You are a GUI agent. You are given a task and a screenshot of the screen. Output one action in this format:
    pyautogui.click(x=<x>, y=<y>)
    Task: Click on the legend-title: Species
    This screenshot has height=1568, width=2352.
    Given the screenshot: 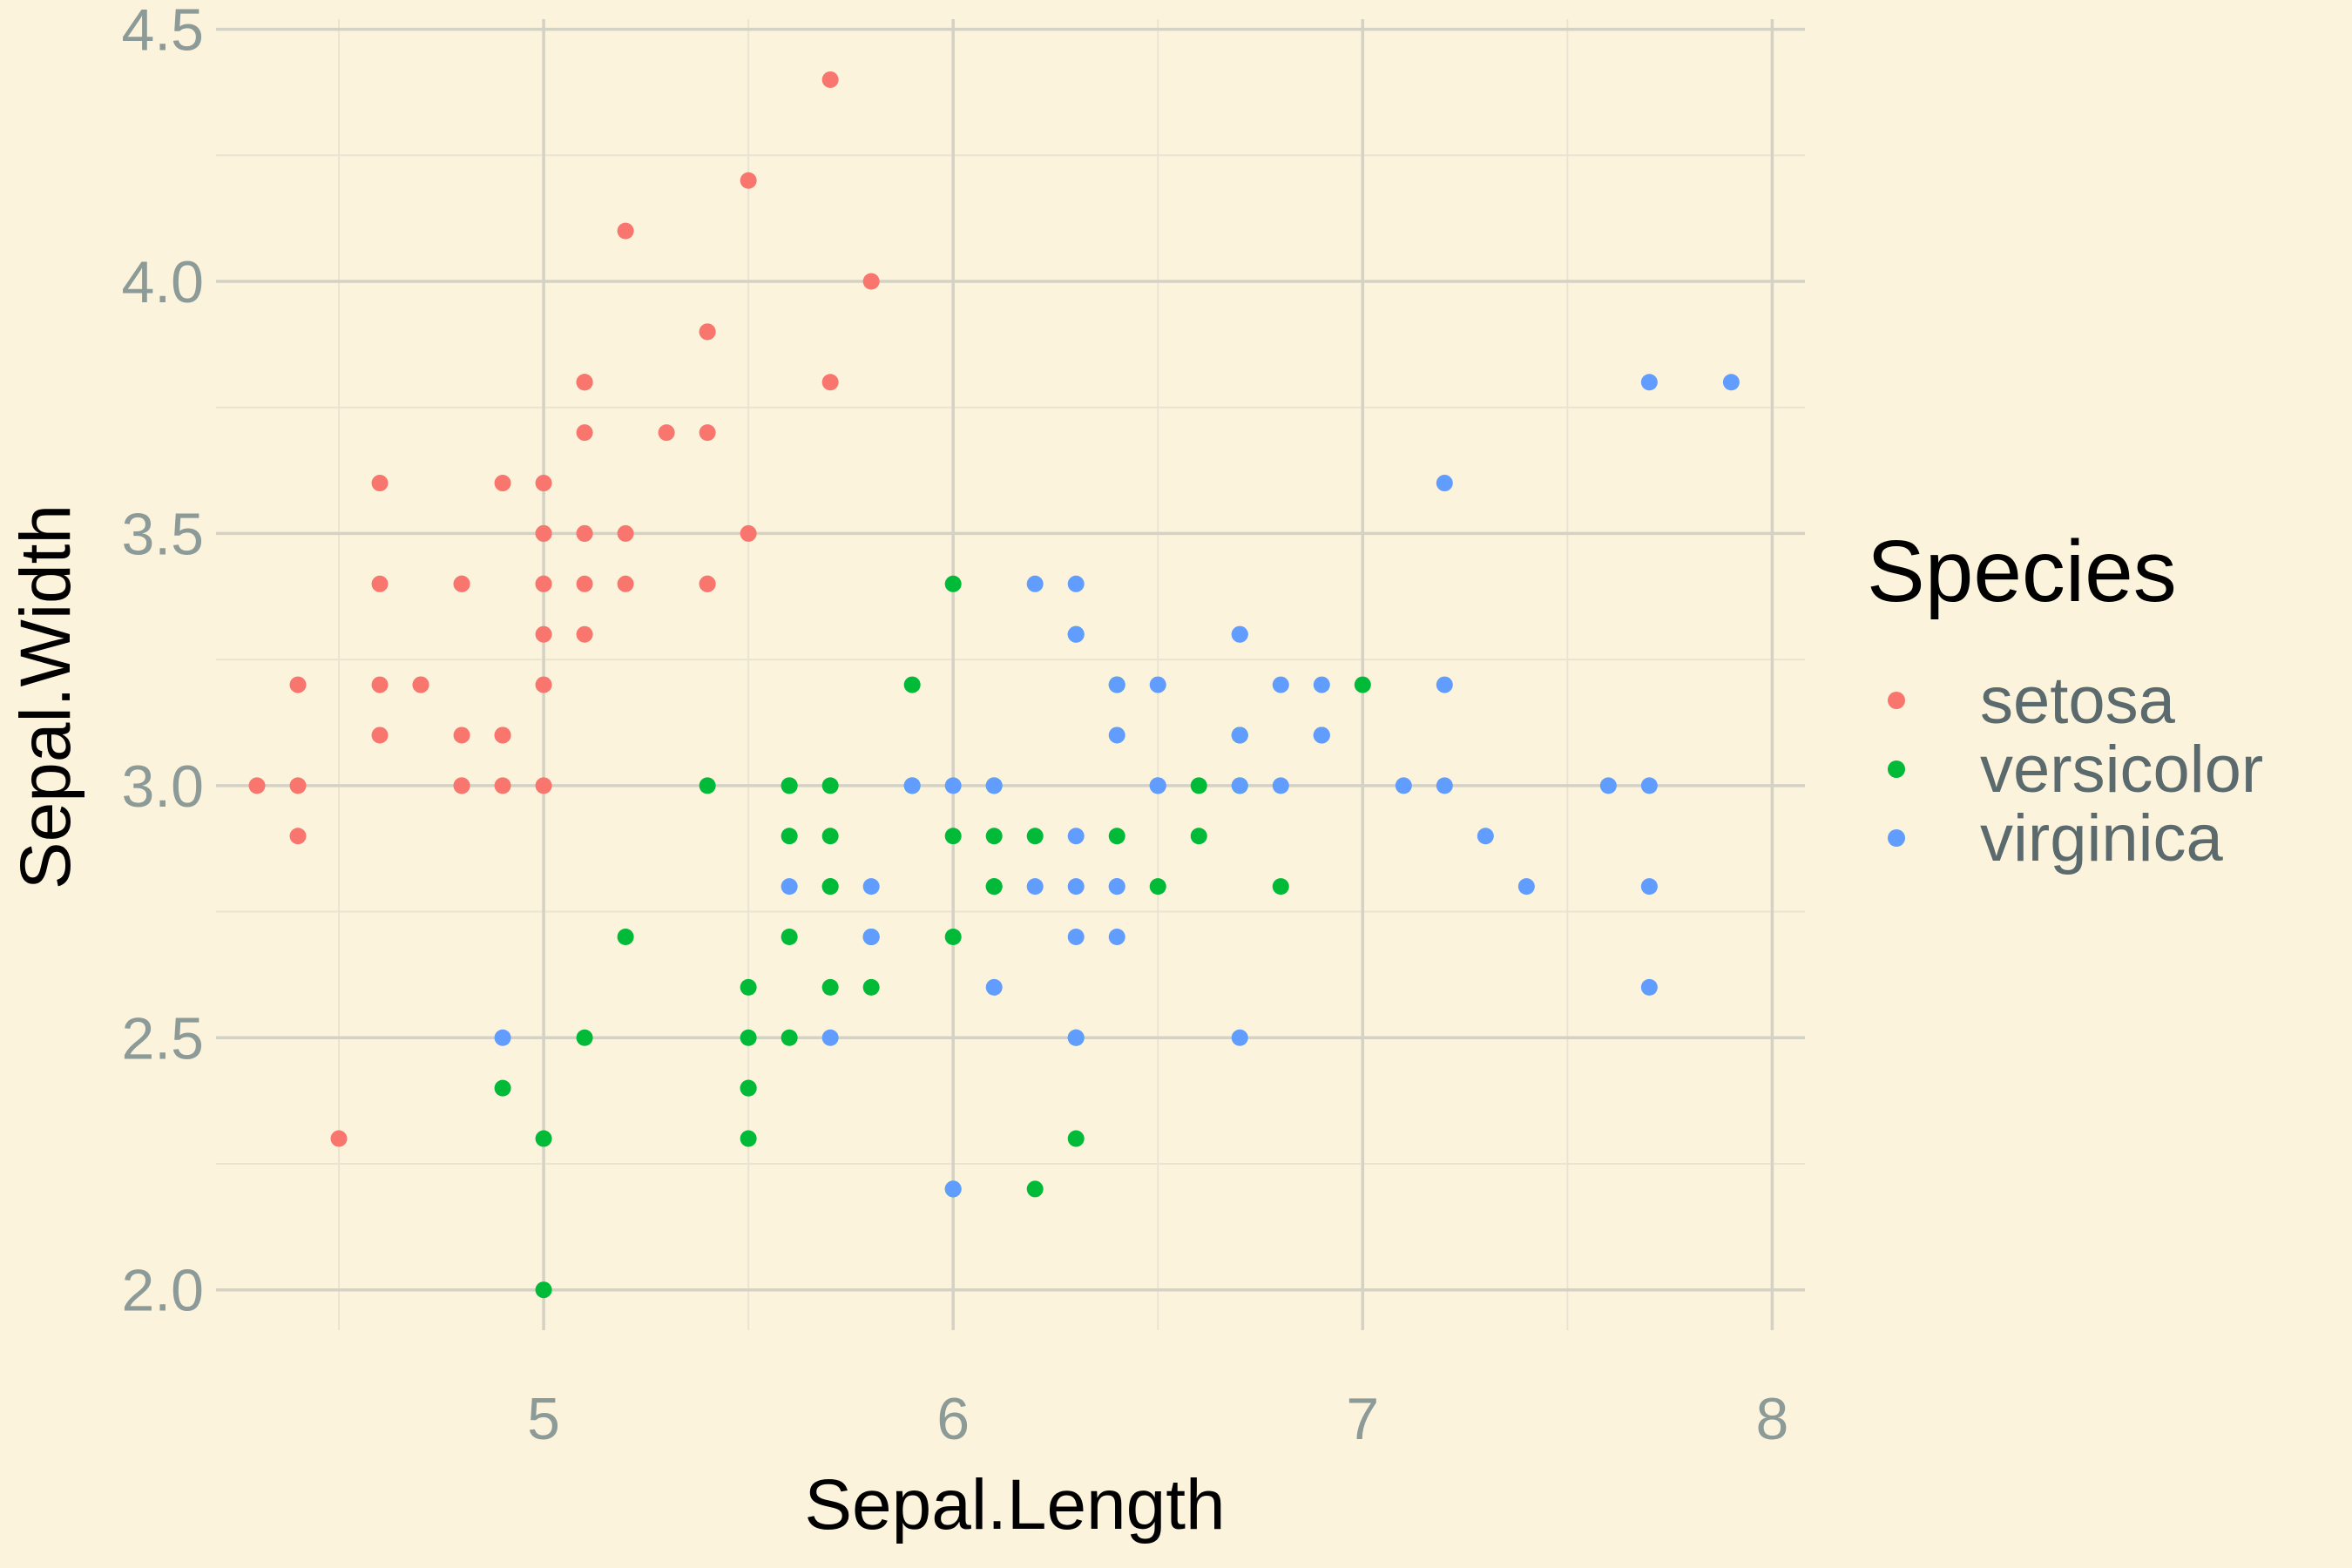 What is the action you would take?
    pyautogui.click(x=2022, y=571)
    